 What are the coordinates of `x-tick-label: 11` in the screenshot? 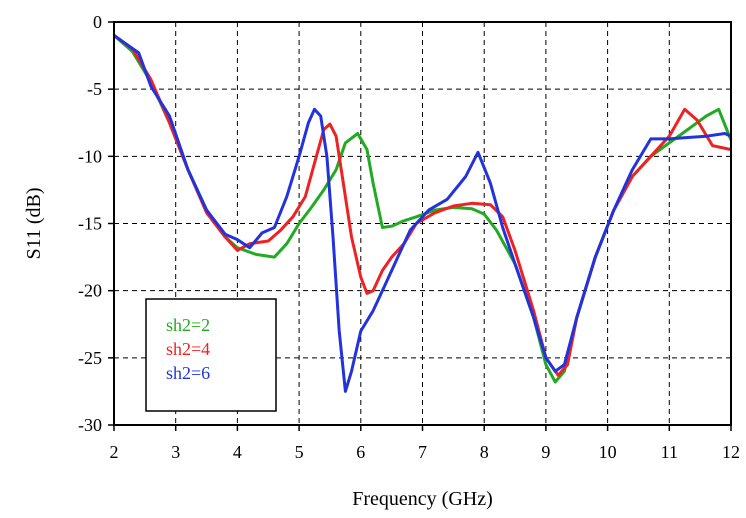 It's located at (669, 452).